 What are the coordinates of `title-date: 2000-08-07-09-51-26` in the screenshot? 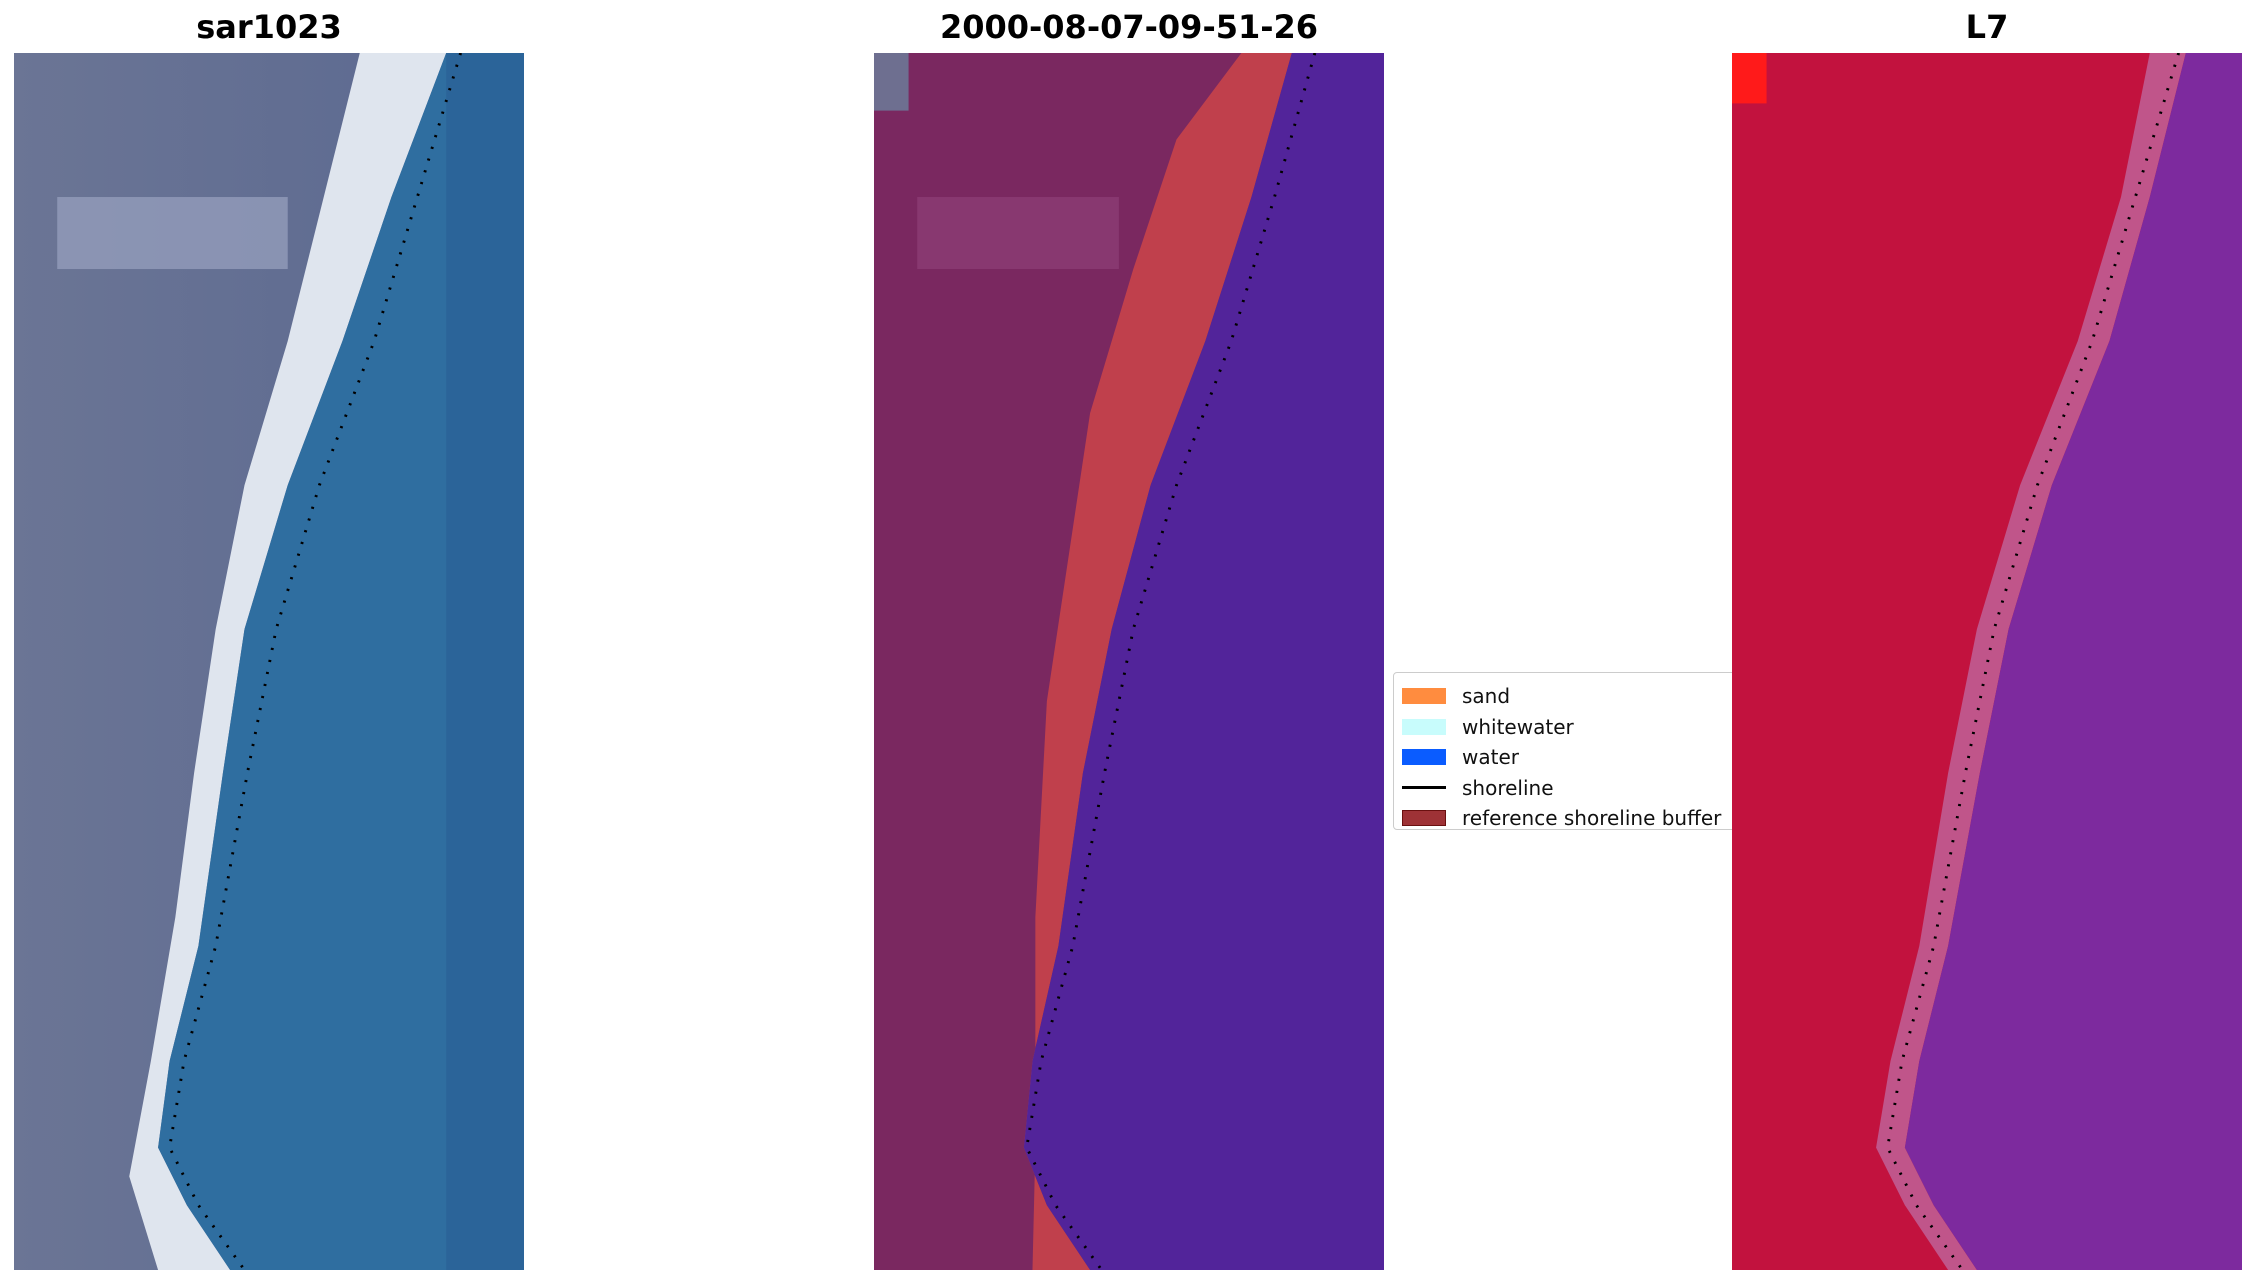 It's located at (1129, 27).